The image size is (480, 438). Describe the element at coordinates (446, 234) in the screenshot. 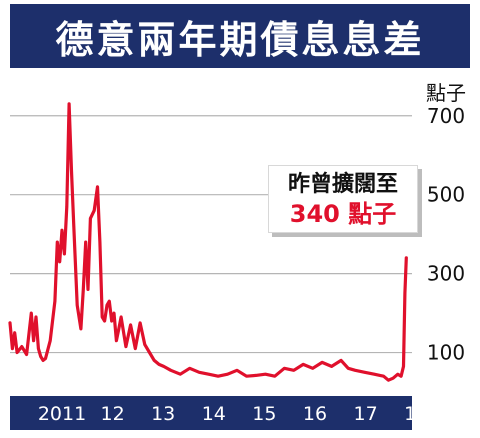

I see `y-axis-tick-labels: 100 300 500 700` at that location.